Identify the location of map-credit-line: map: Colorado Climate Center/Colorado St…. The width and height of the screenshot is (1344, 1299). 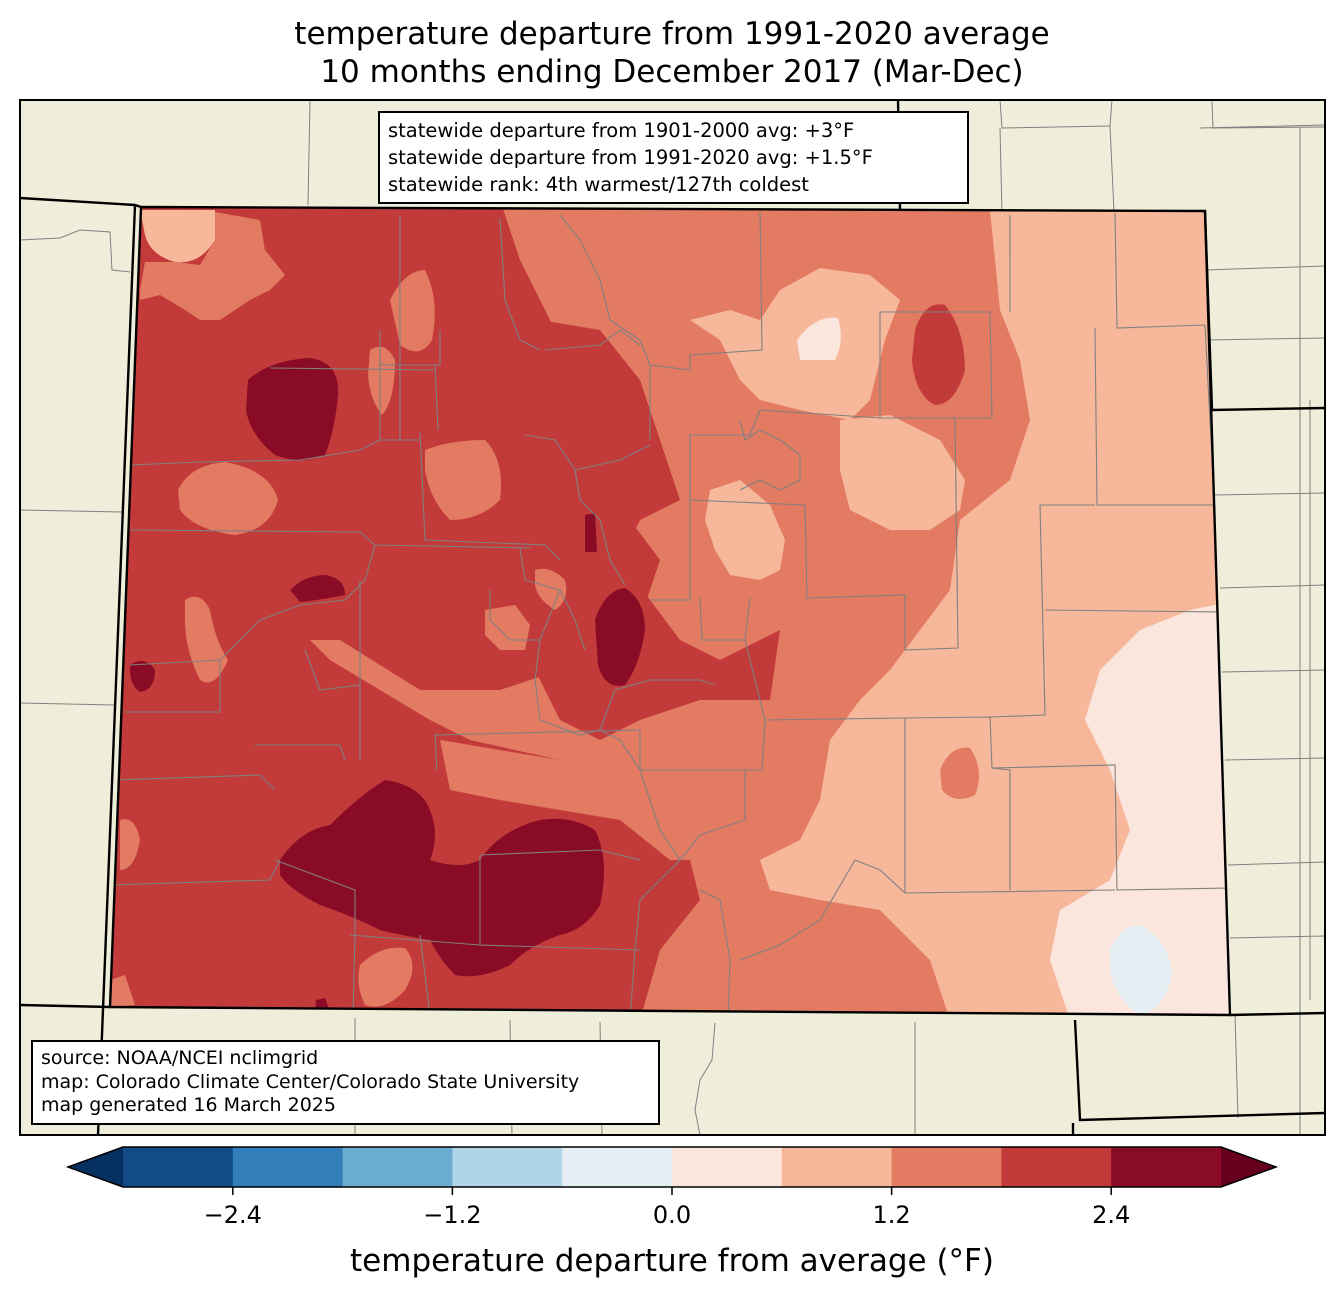
(310, 1081).